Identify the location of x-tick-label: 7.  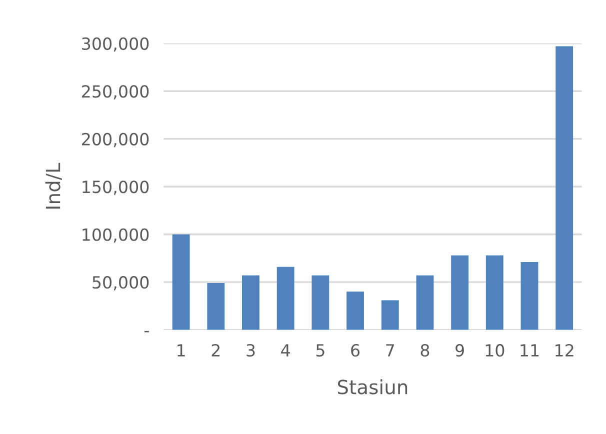
(390, 350).